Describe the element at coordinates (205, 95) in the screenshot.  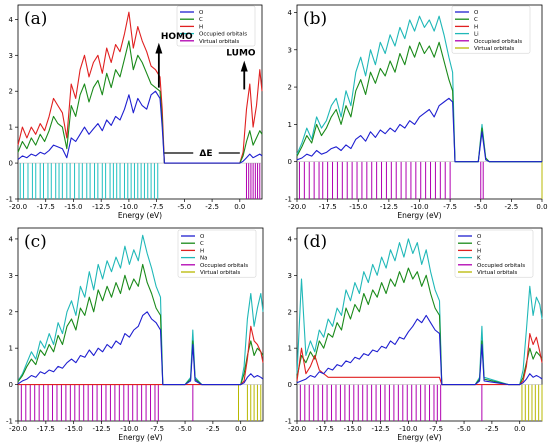
I see `annotations: HOMO LUMO ΔE` at that location.